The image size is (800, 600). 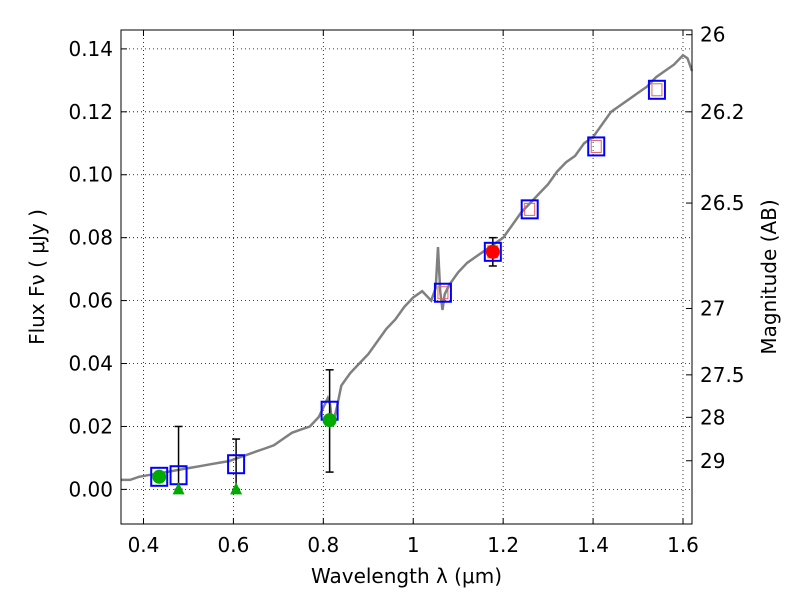 What do you see at coordinates (90, 49) in the screenshot?
I see `y-tick-label: 0.14` at bounding box center [90, 49].